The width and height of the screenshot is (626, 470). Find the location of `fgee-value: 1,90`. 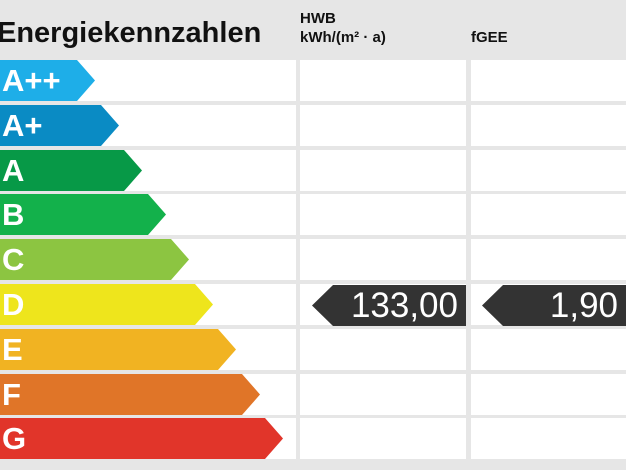

fgee-value: 1,90 is located at coordinates (583, 305).